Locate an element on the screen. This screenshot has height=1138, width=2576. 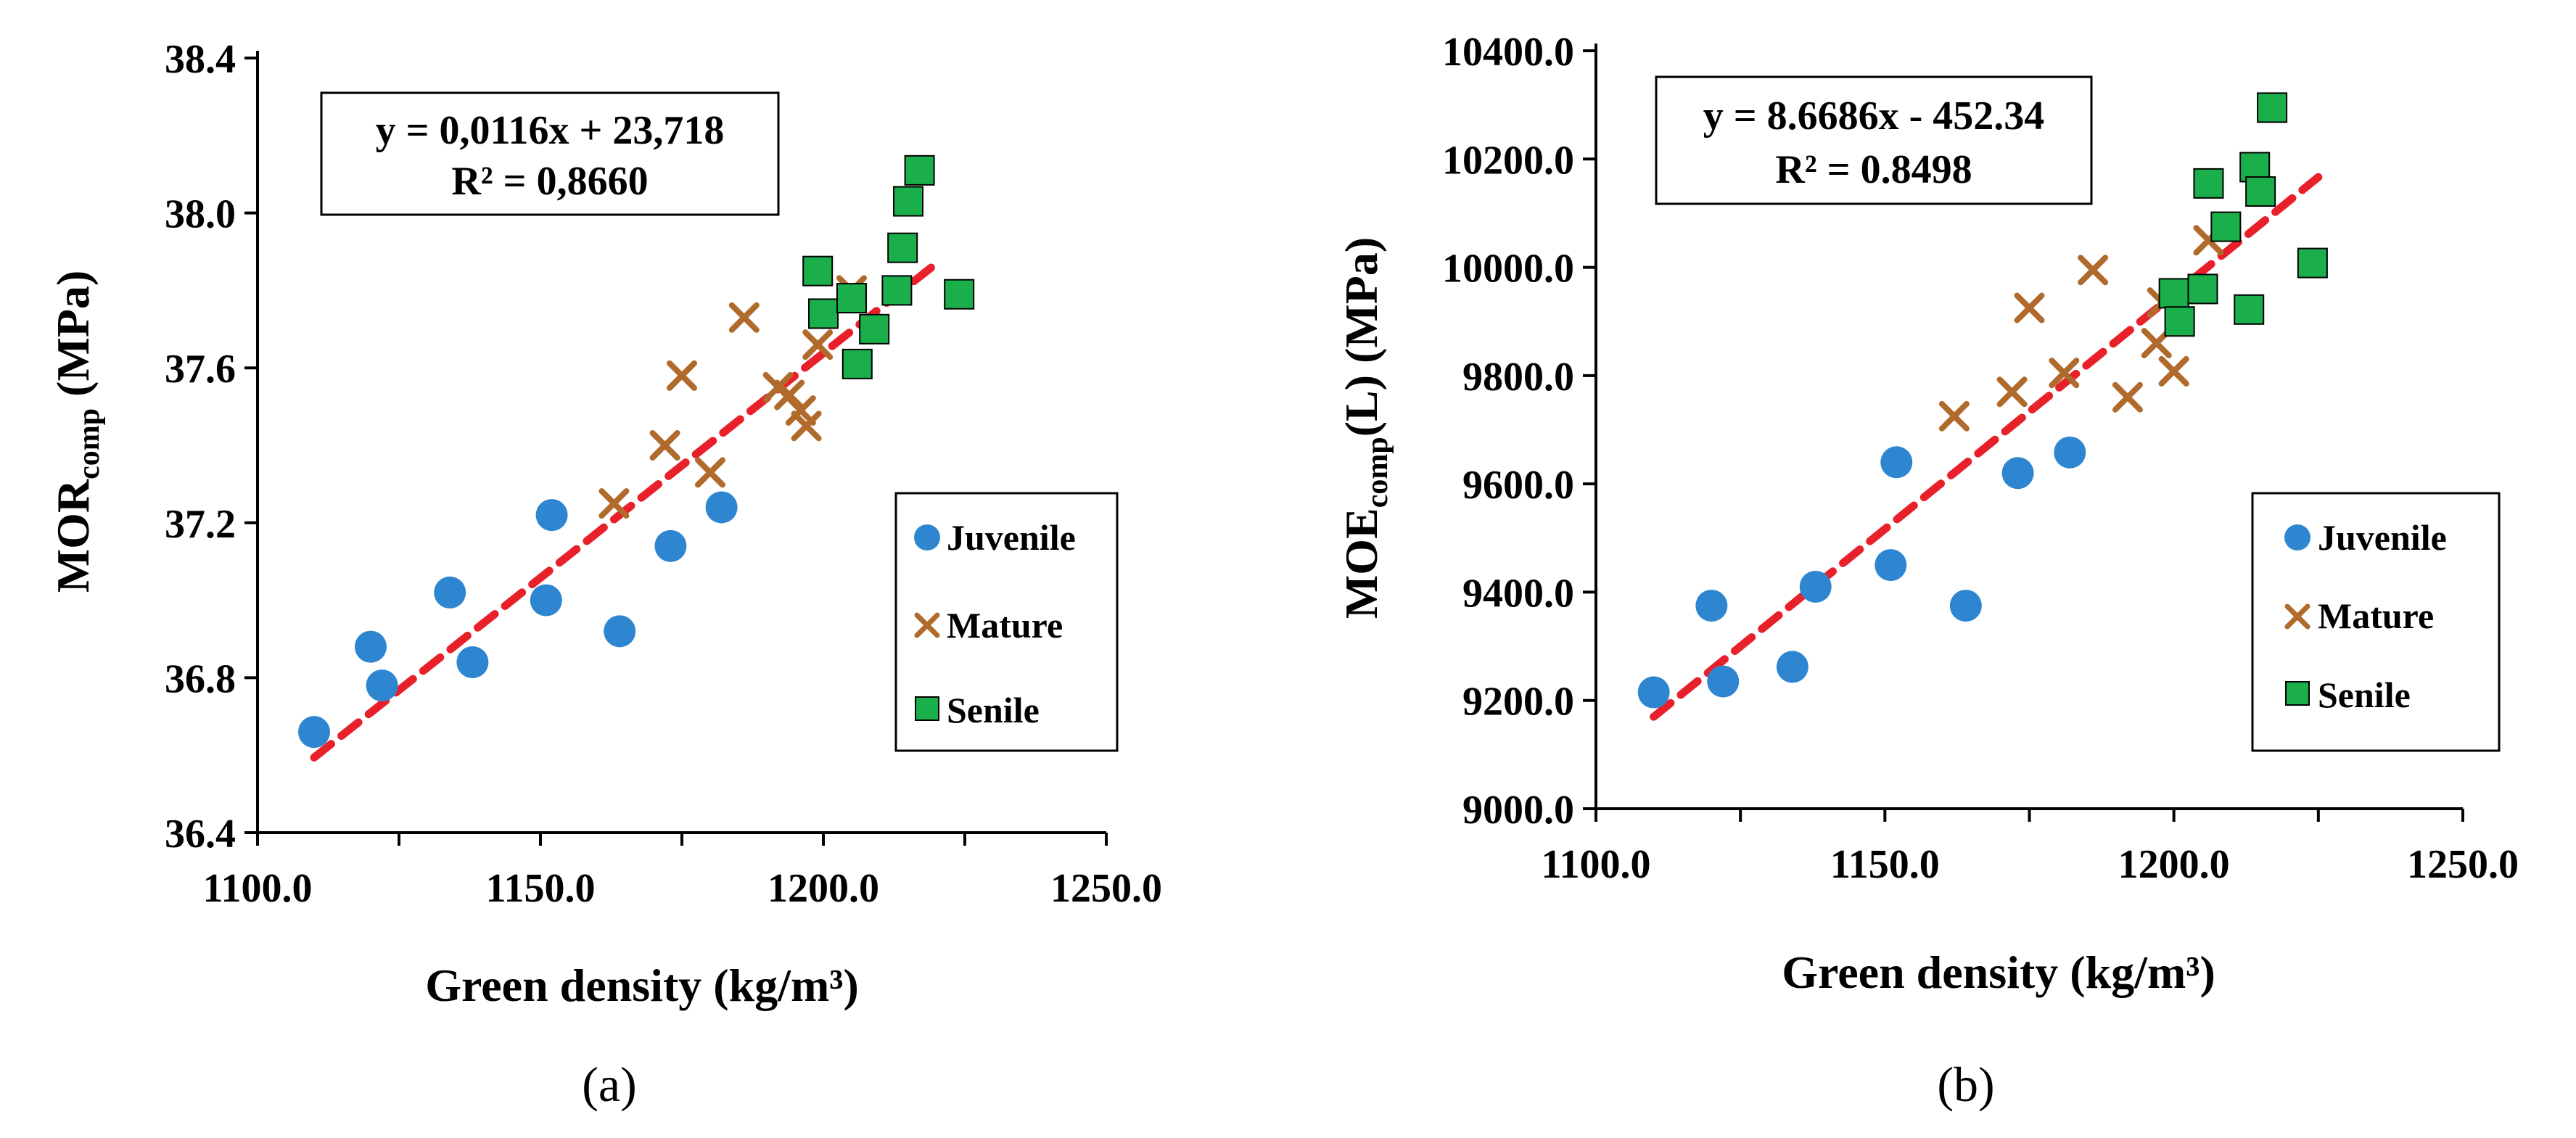
panel-b-label: (b) is located at coordinates (1965, 1084).